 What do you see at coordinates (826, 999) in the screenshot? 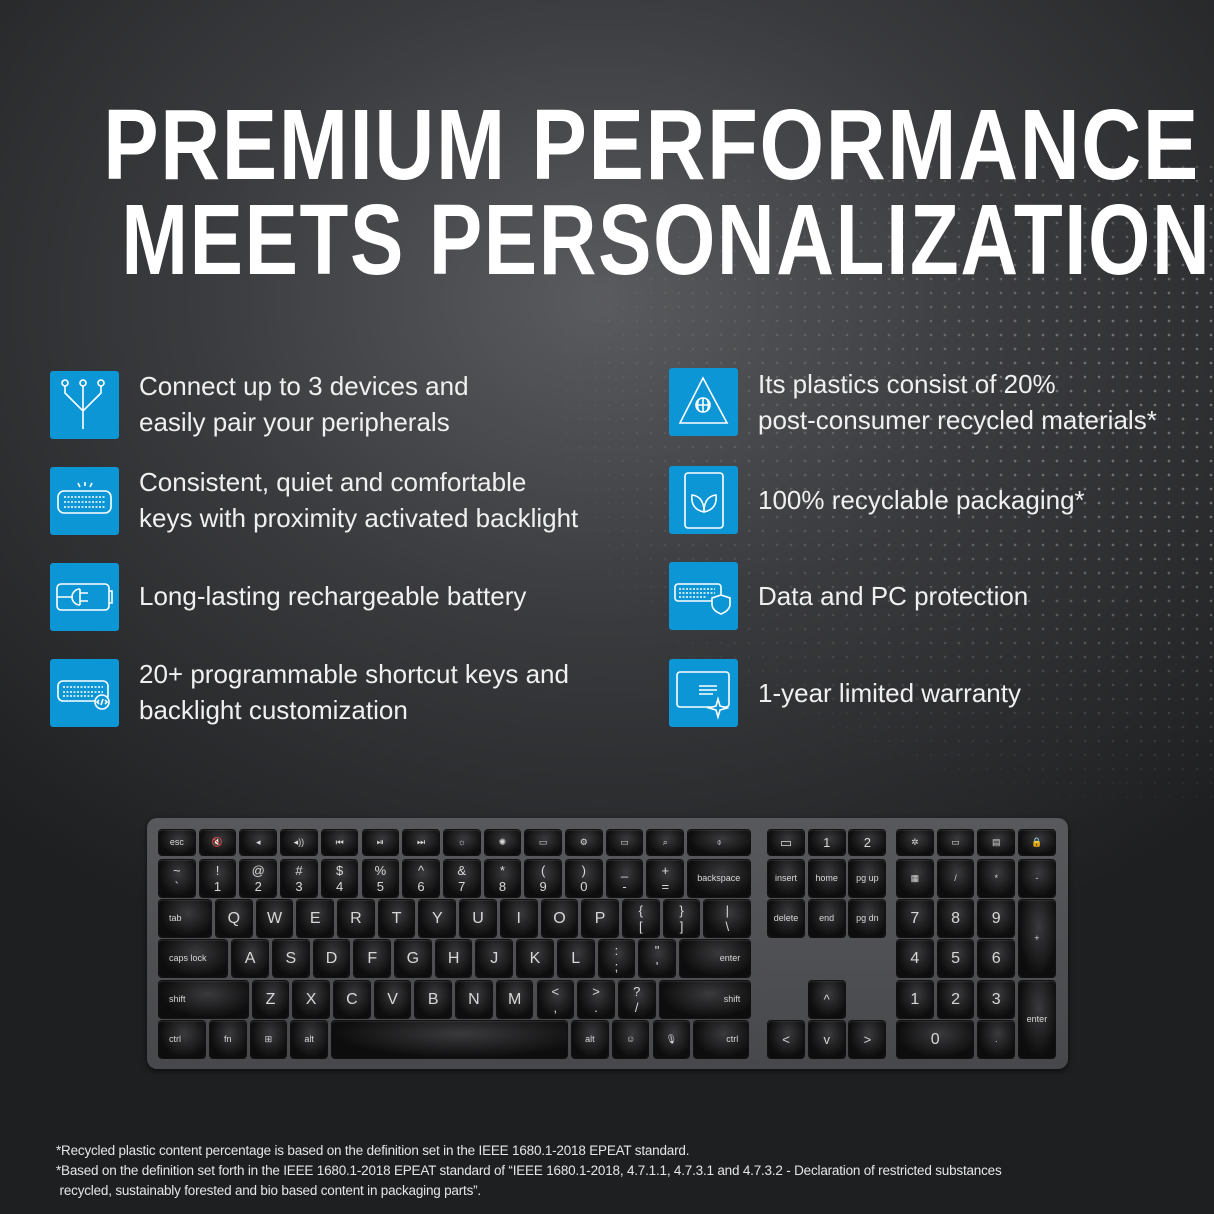
I see `key-symbol: ^` at bounding box center [826, 999].